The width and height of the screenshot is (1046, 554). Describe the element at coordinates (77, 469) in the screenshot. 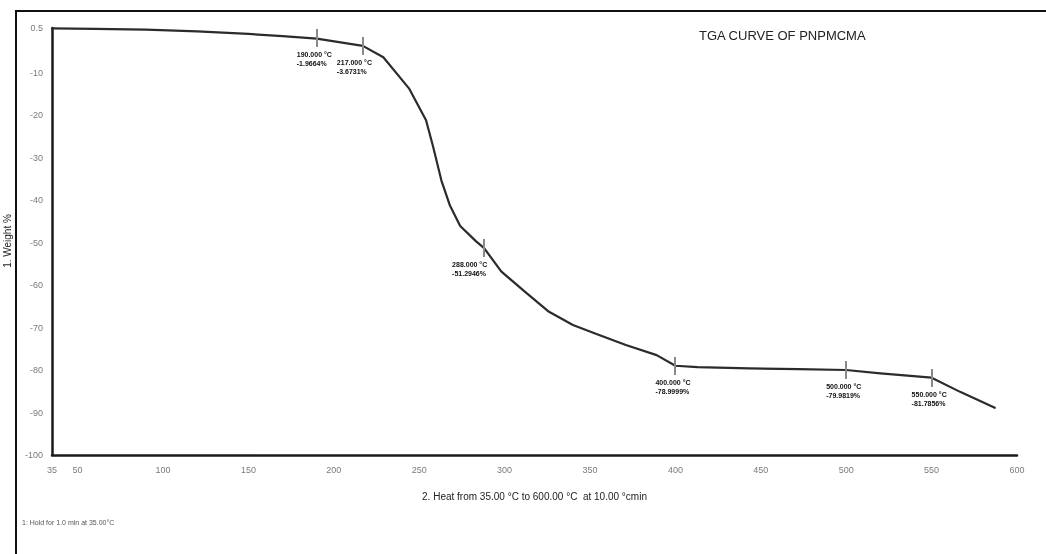

I see `x-tick-label: 50` at that location.